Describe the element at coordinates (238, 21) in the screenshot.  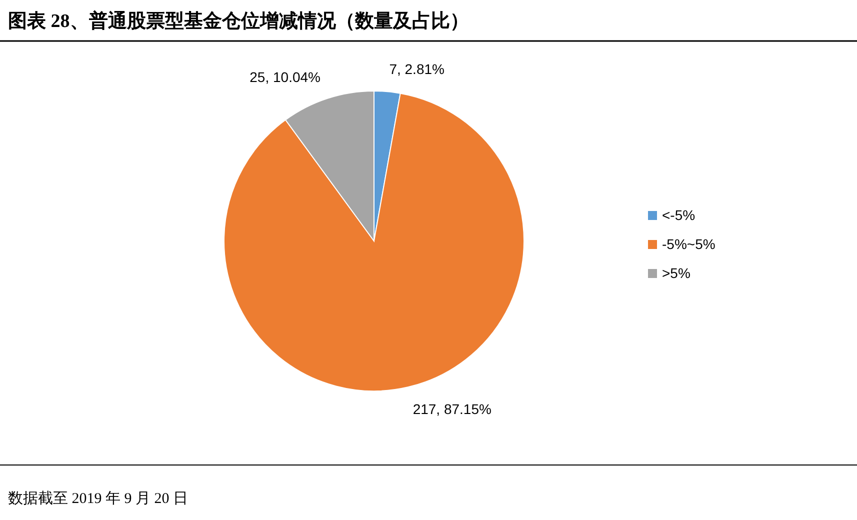
I see `chart-title: 图表 28、普通股票型基金仓位增减情况（数量及占比）` at that location.